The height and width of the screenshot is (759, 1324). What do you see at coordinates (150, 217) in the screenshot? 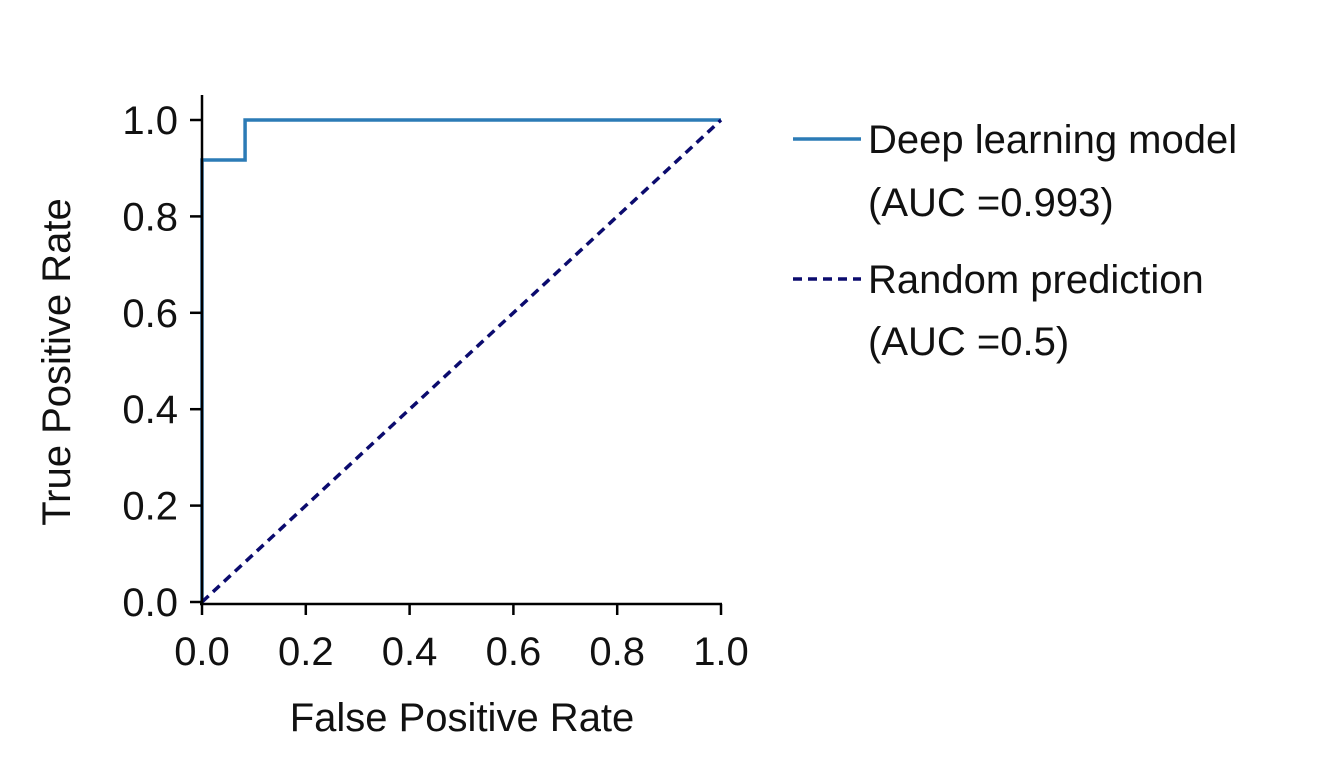
I see `y-tick-label: 0.8` at bounding box center [150, 217].